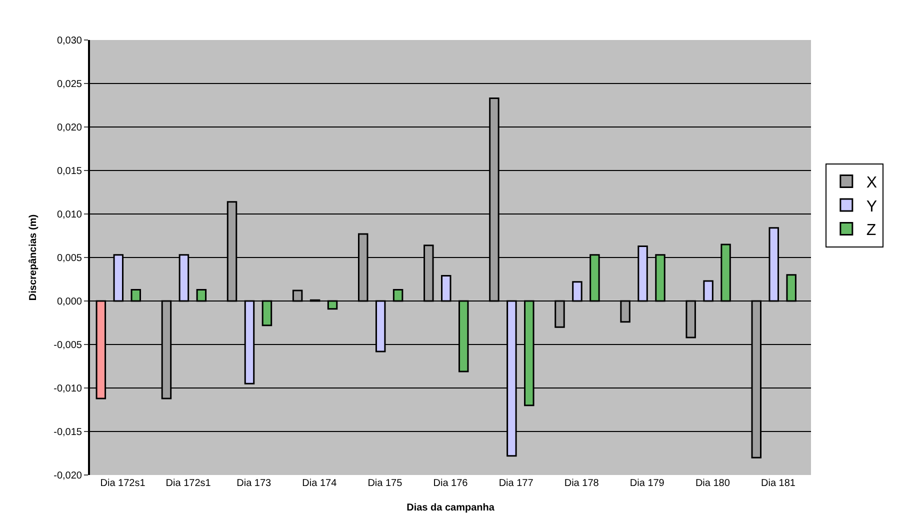 This screenshot has width=901, height=523. I want to click on y-tick-label: 0,020, so click(69, 128).